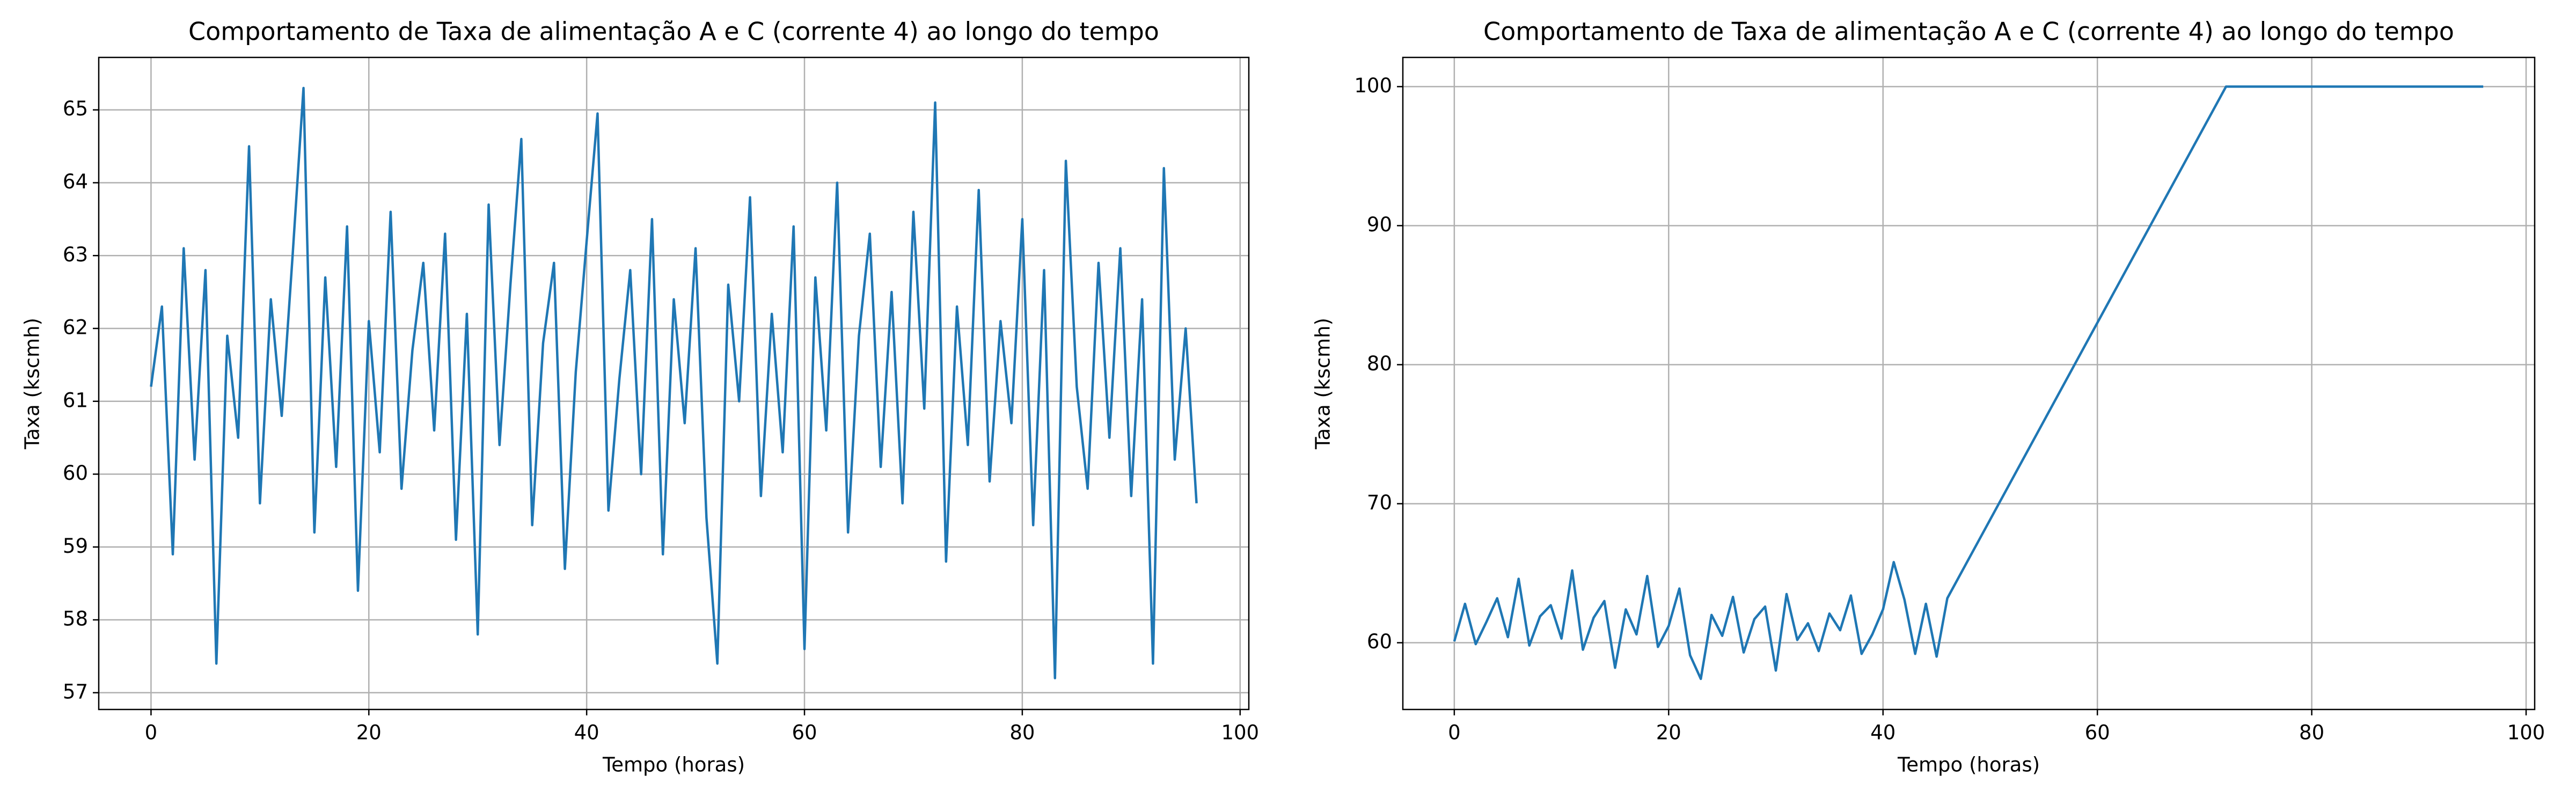  Describe the element at coordinates (75, 546) in the screenshot. I see `y-tick-label: 59` at that location.